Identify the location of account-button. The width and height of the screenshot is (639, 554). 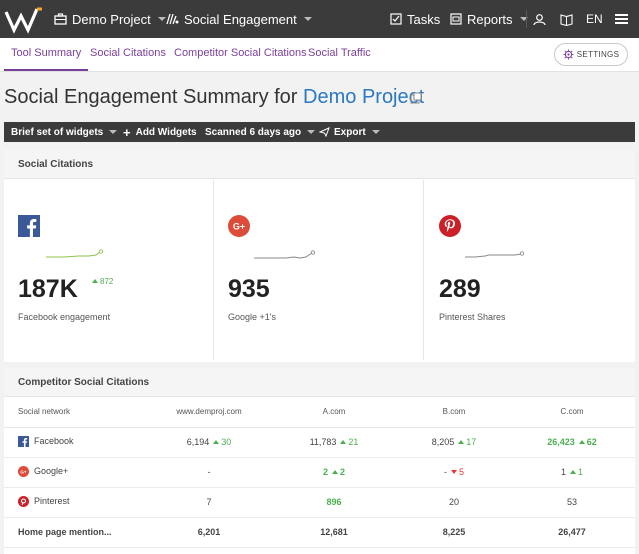
(542, 19).